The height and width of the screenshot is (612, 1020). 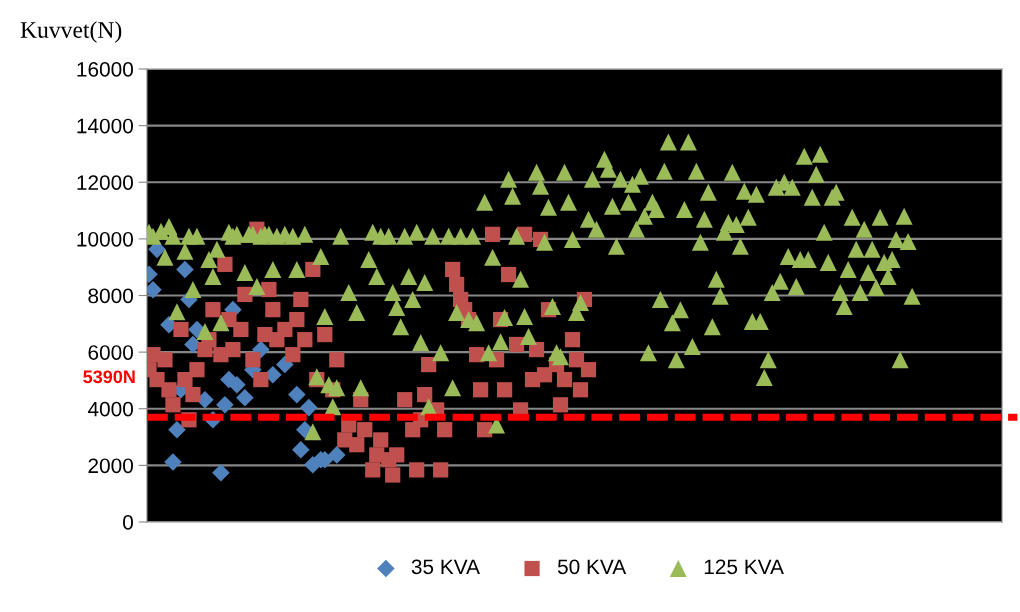 What do you see at coordinates (445, 567) in the screenshot?
I see `legend-label: 35 KVA` at bounding box center [445, 567].